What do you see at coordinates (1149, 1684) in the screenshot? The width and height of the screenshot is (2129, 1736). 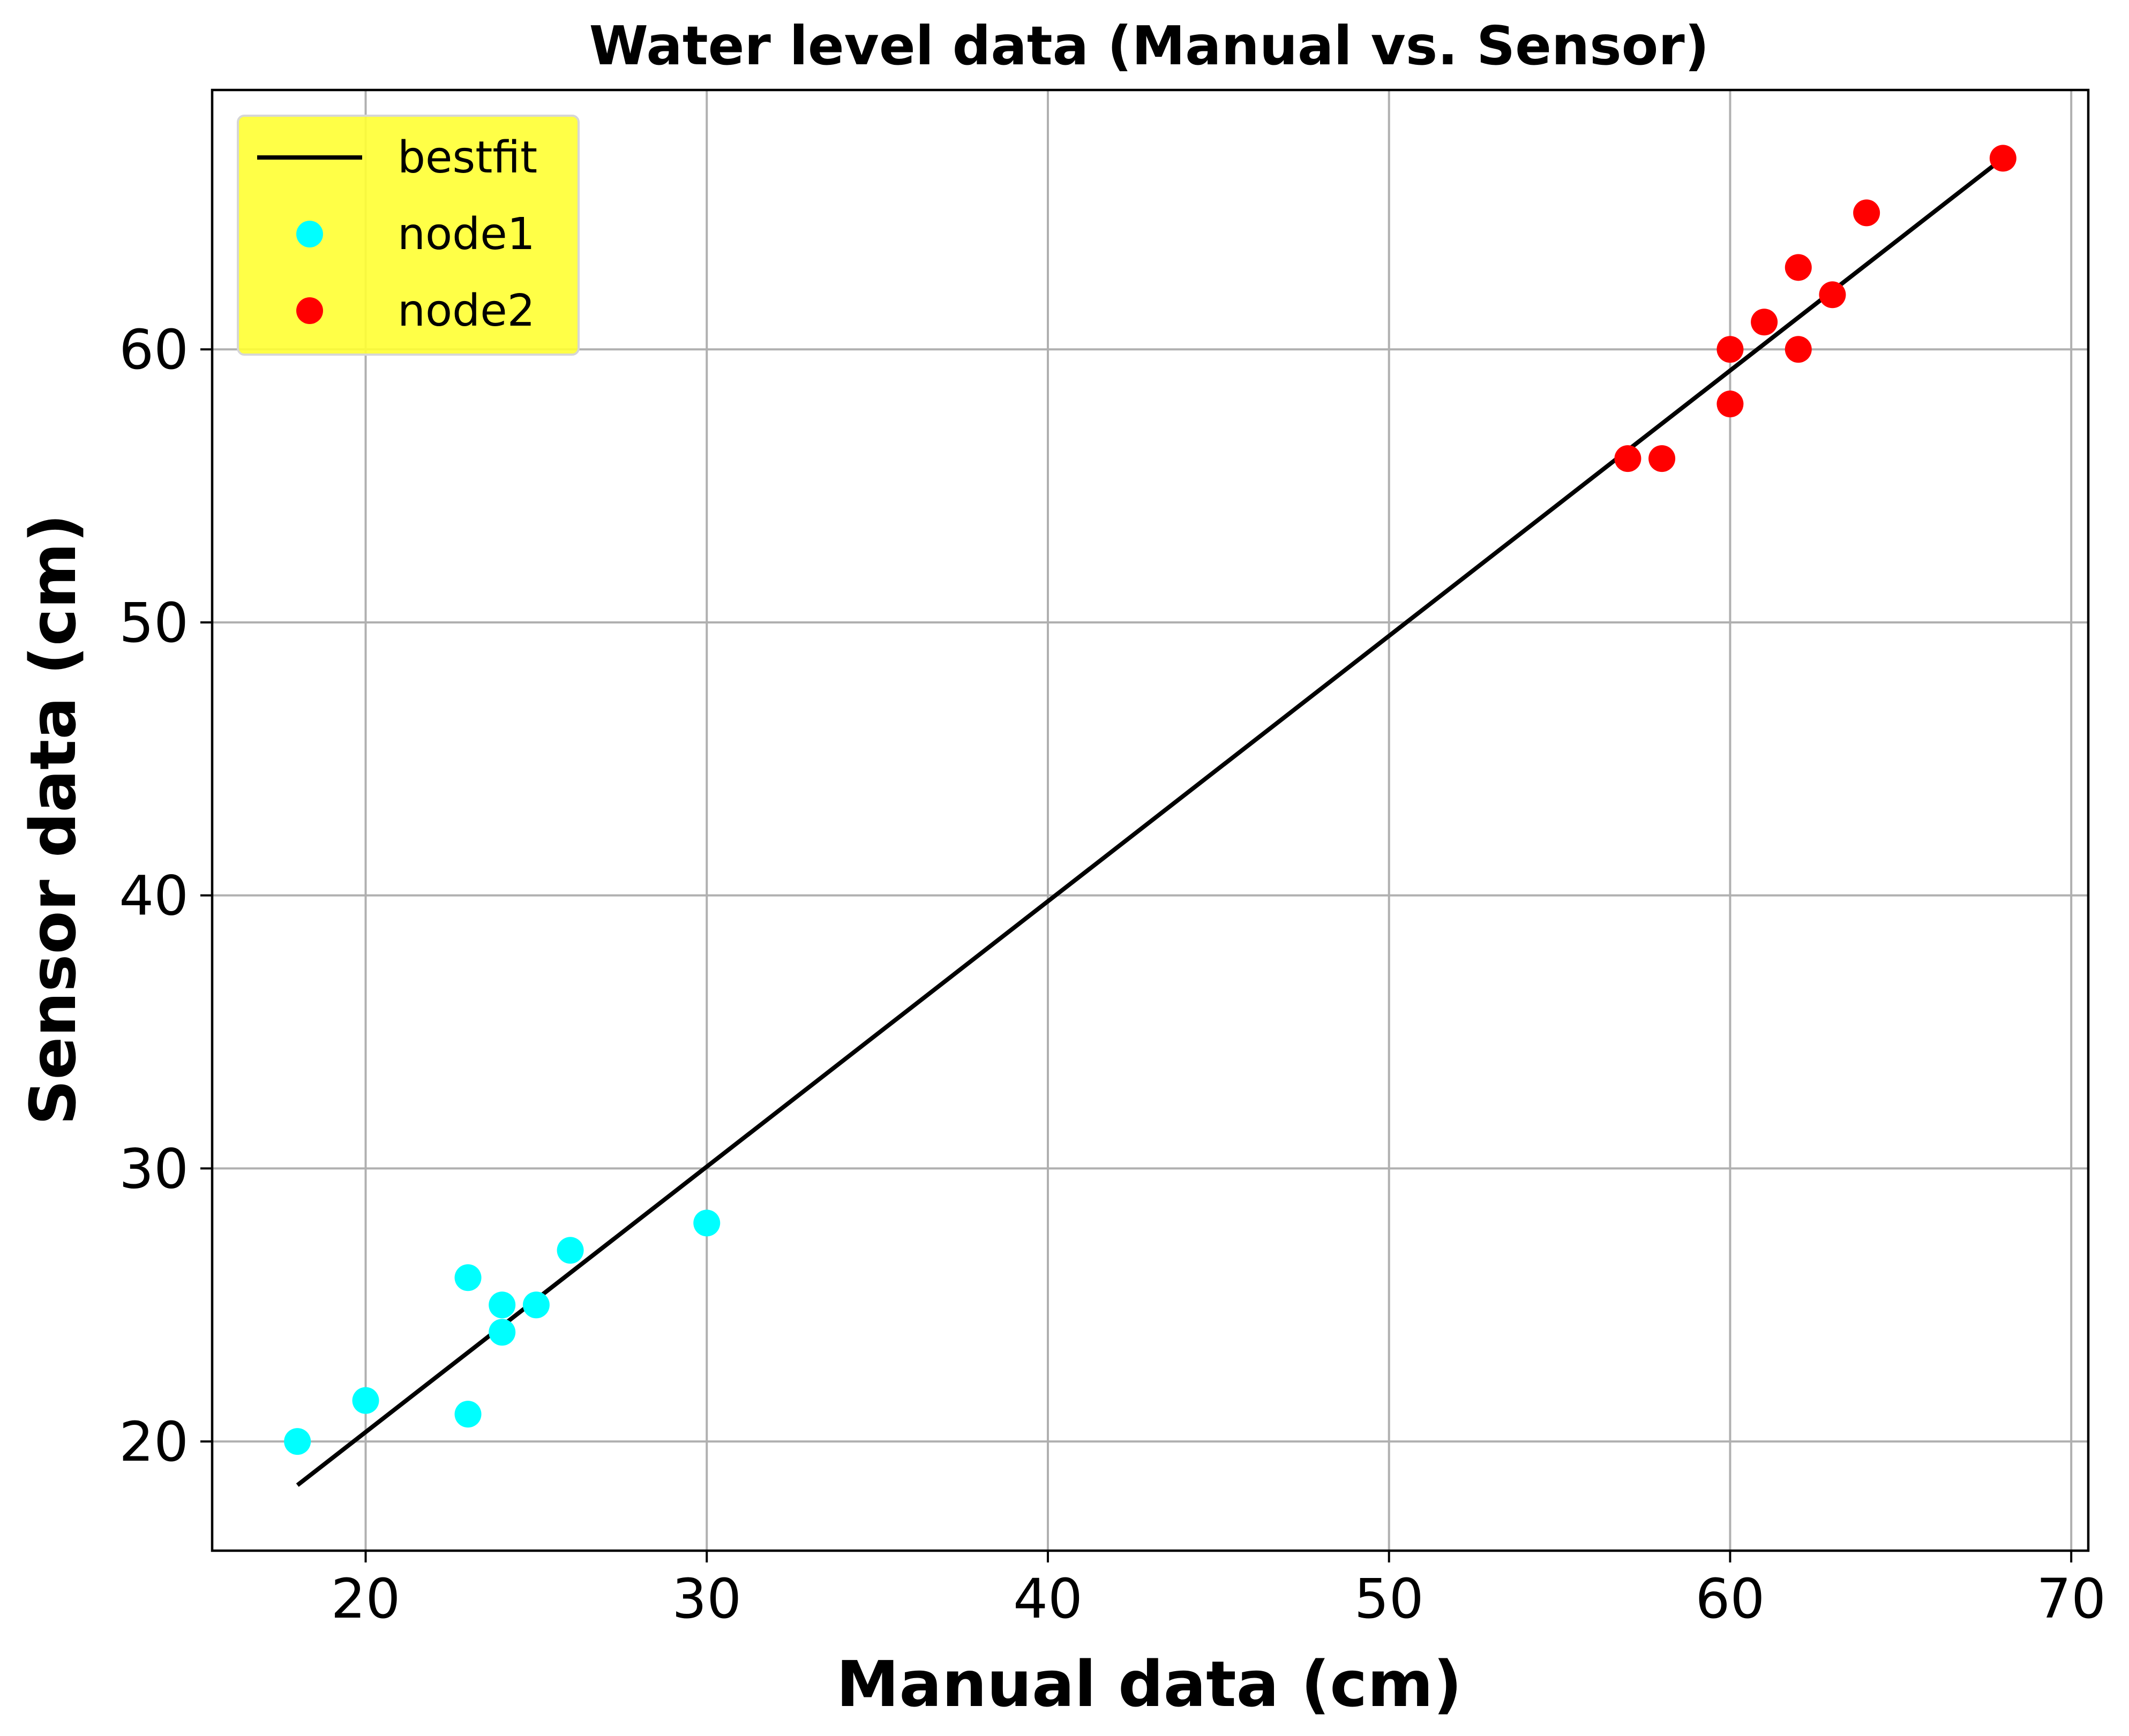 I see `x-axis-label: Manual data (cm)` at bounding box center [1149, 1684].